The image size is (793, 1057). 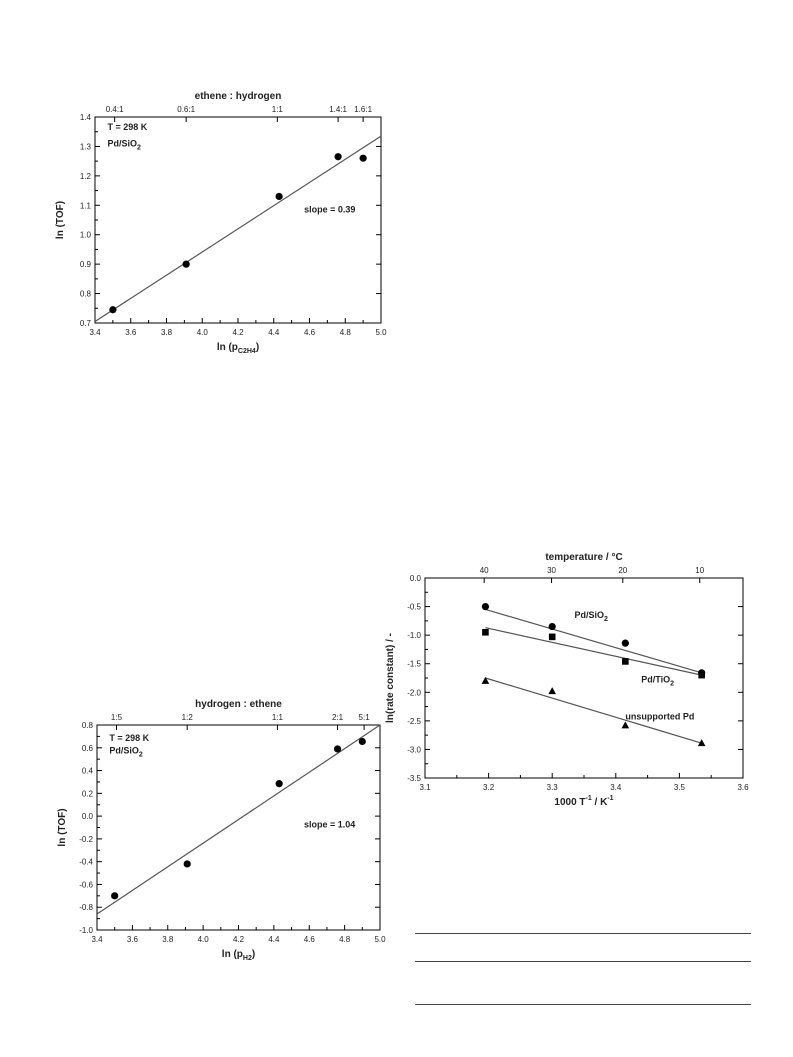 I want to click on top-tick-label: 1:1, so click(x=278, y=717).